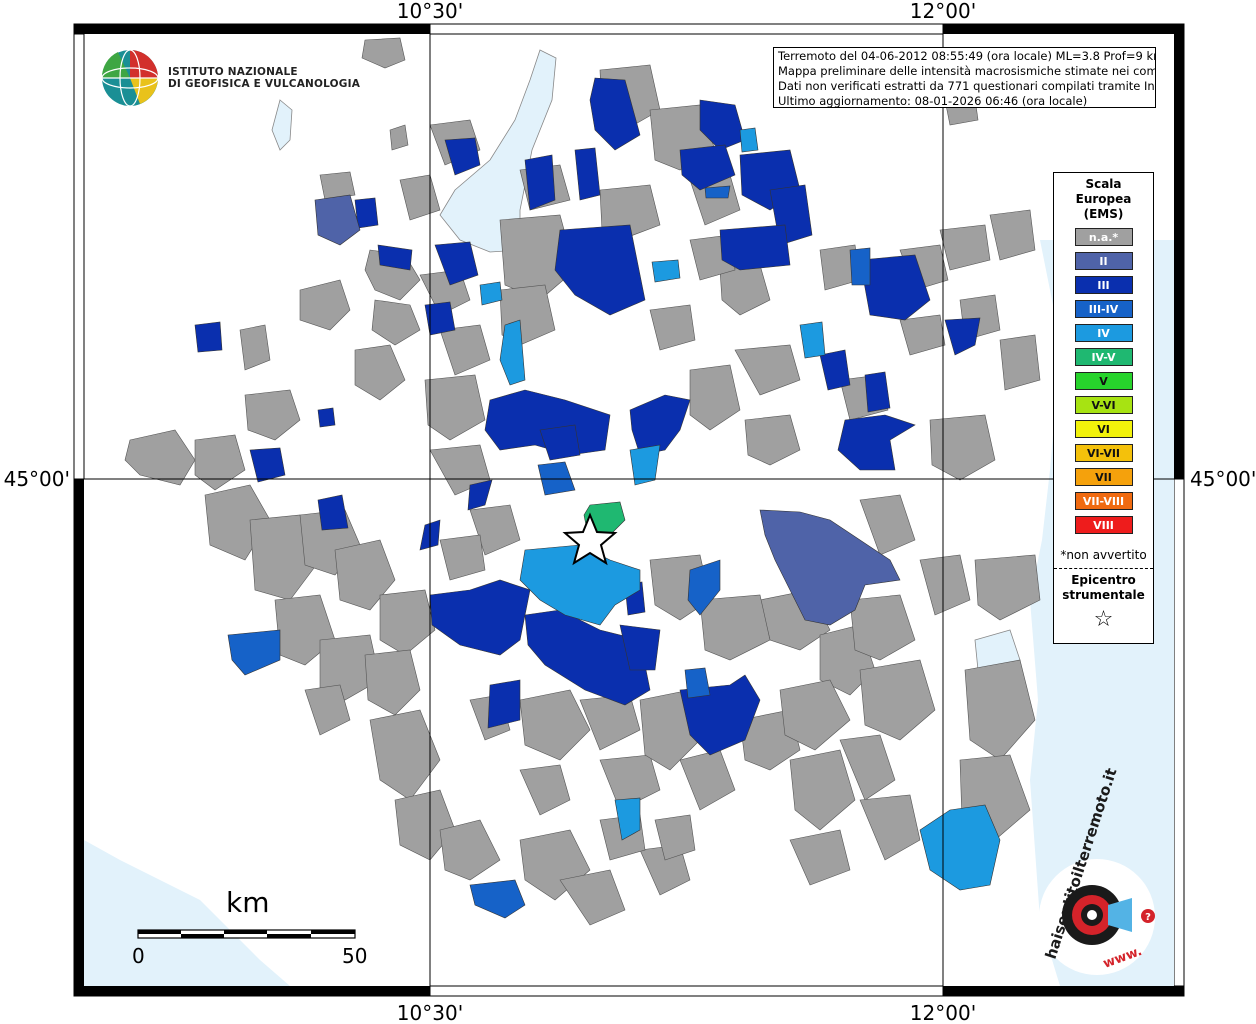 The width and height of the screenshot is (1256, 1024). What do you see at coordinates (943, 1012) in the screenshot?
I see `lon-label-bottom-right: 12°00'` at bounding box center [943, 1012].